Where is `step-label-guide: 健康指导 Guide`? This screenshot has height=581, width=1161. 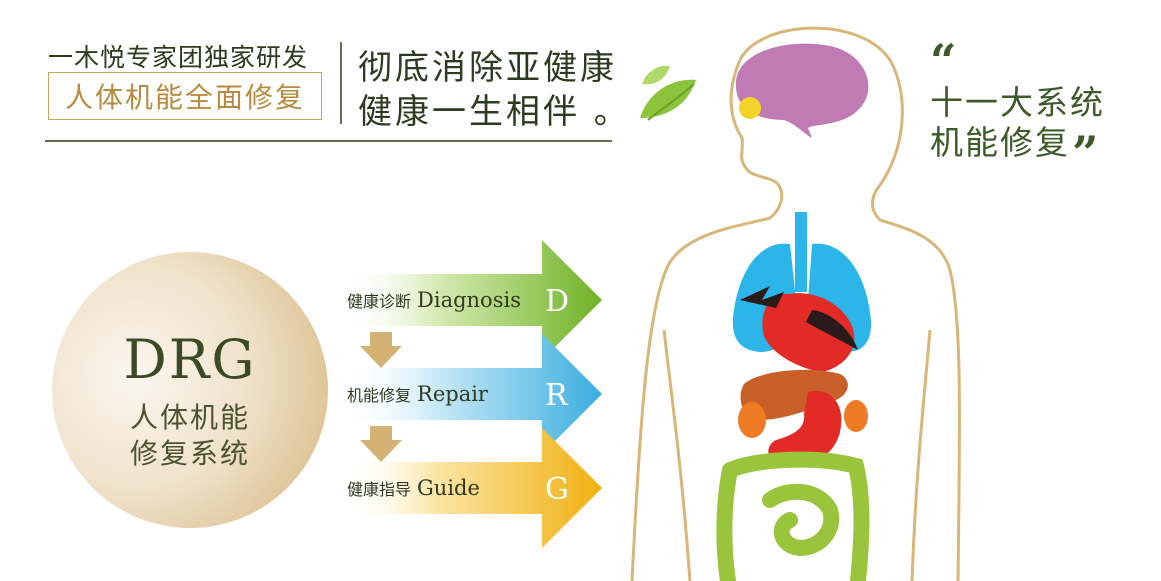 step-label-guide: 健康指导 Guide is located at coordinates (413, 488).